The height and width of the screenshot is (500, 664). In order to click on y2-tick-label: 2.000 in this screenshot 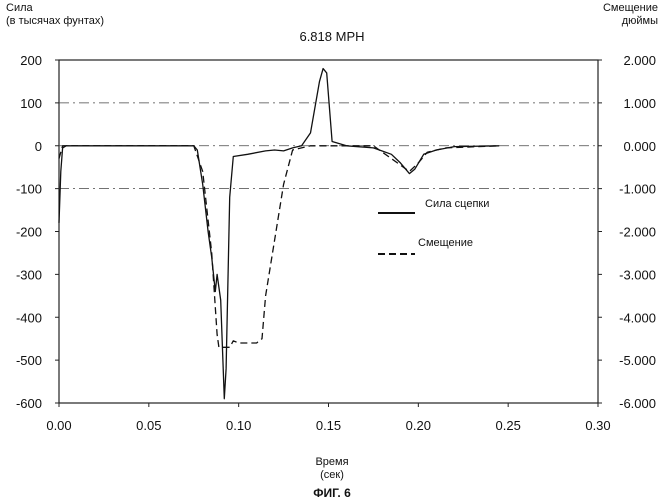, I will do `click(639, 60)`.